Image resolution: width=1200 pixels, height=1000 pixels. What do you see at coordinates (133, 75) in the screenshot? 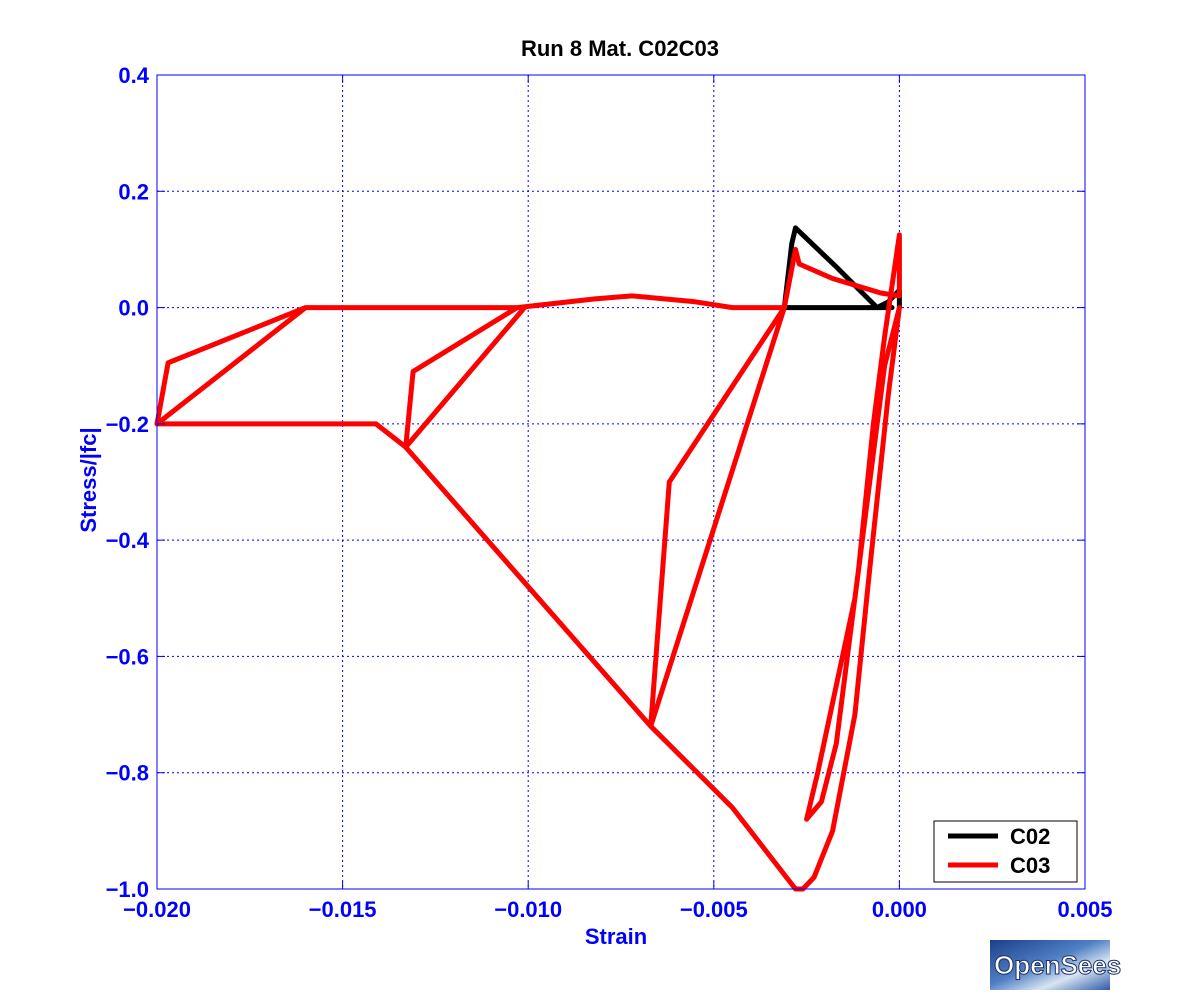
I see `y-tick-label: 0.4` at bounding box center [133, 75].